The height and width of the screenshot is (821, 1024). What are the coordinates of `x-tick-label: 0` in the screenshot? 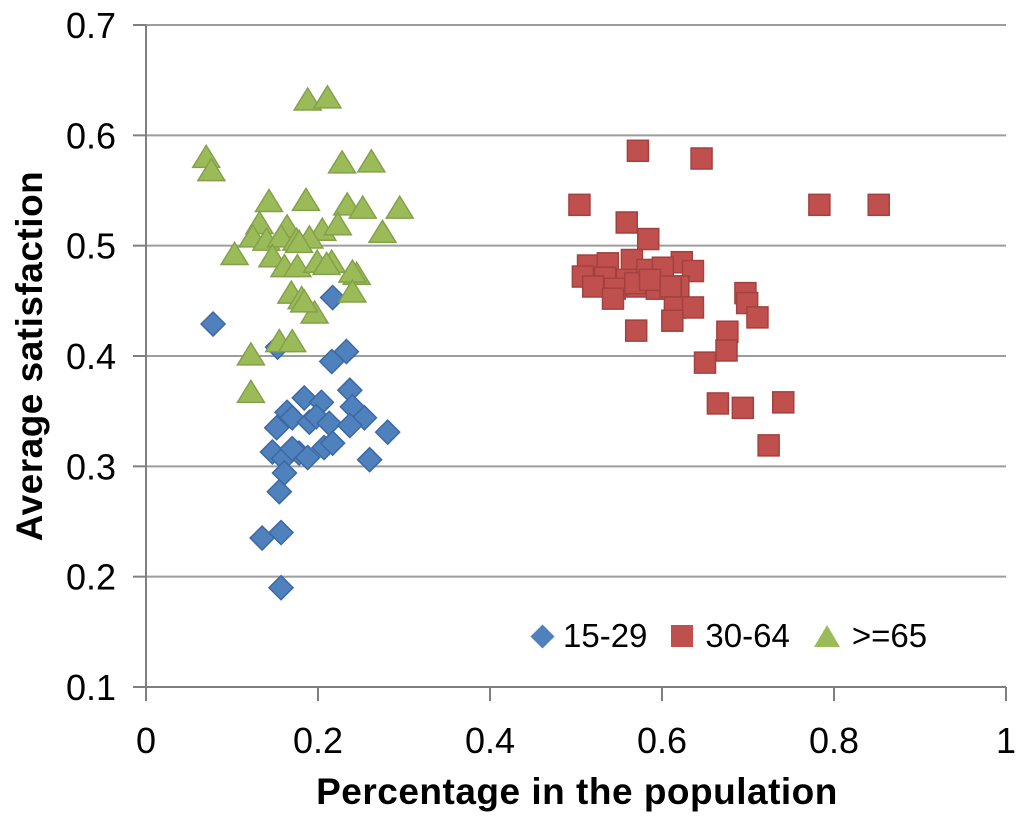 It's located at (146, 740).